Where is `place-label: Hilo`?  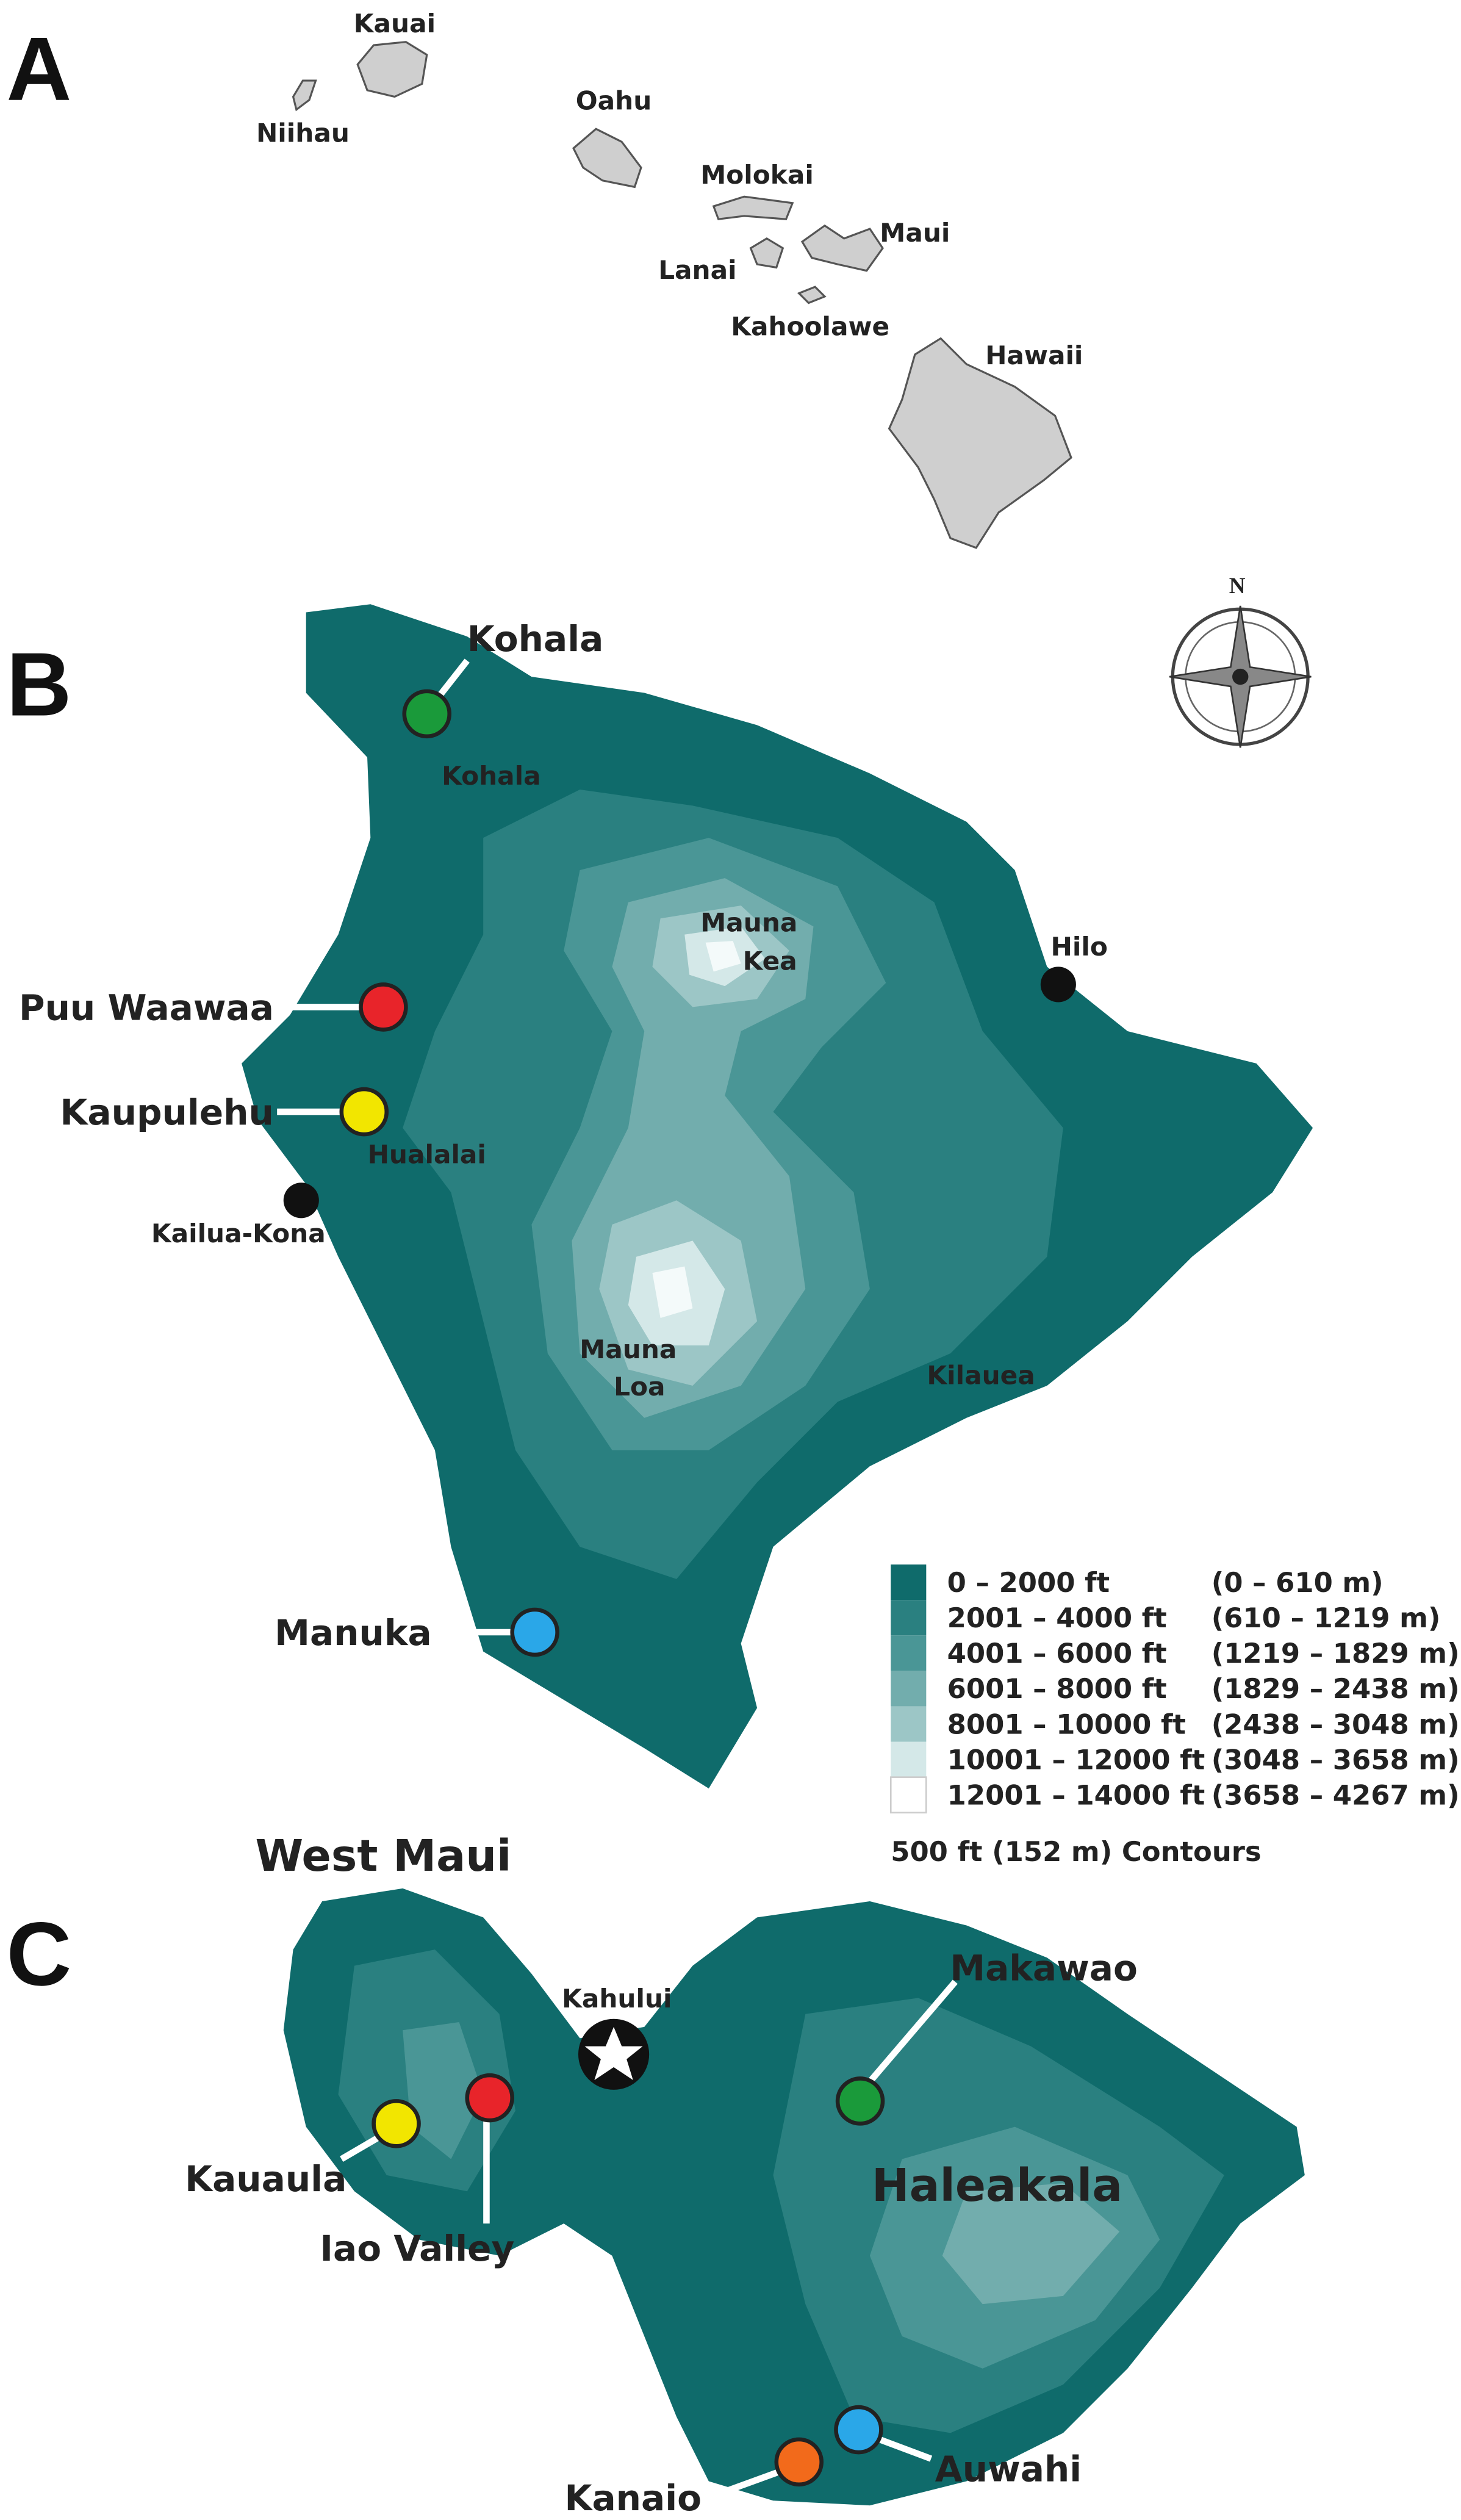
place-label: Hilo is located at coordinates (1079, 947).